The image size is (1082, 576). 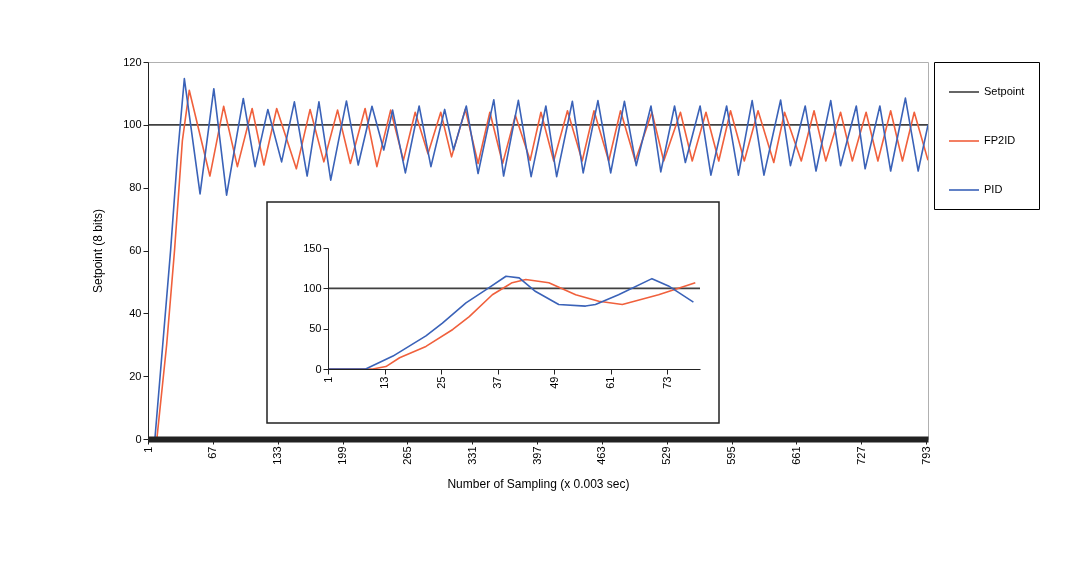 I want to click on y-tick-label: 20, so click(x=135, y=375).